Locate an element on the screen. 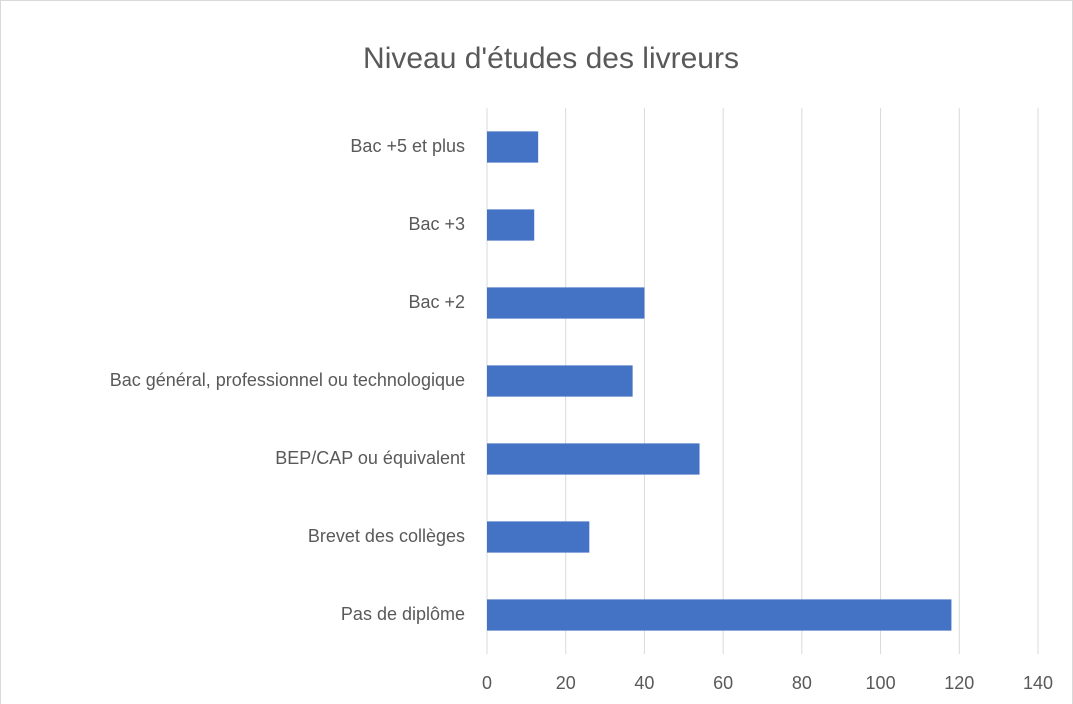 The height and width of the screenshot is (704, 1073). x-tick-label: 140 is located at coordinates (1038, 683).